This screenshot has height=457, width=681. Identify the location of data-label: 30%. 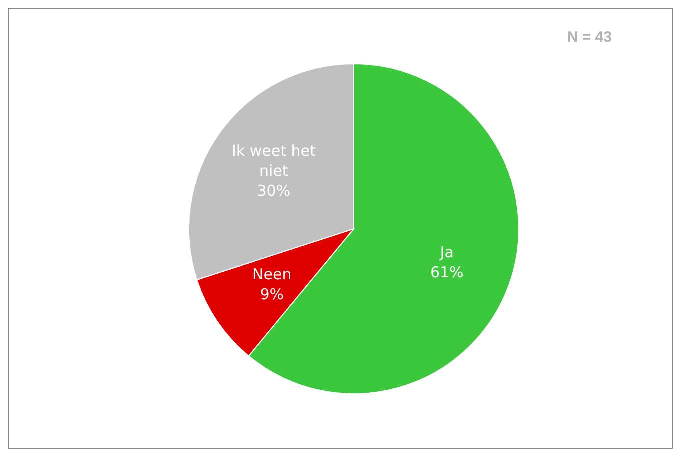
(274, 191).